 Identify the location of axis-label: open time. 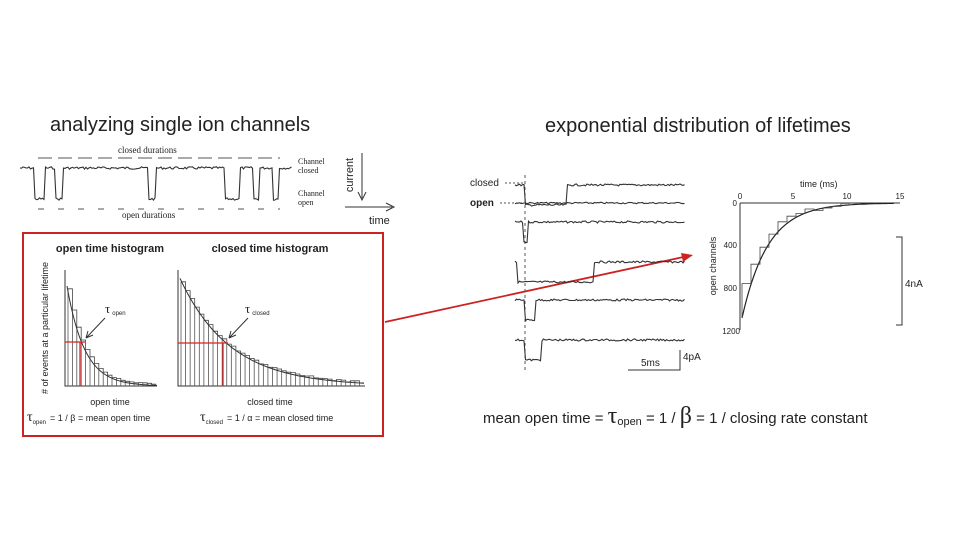
(110, 402).